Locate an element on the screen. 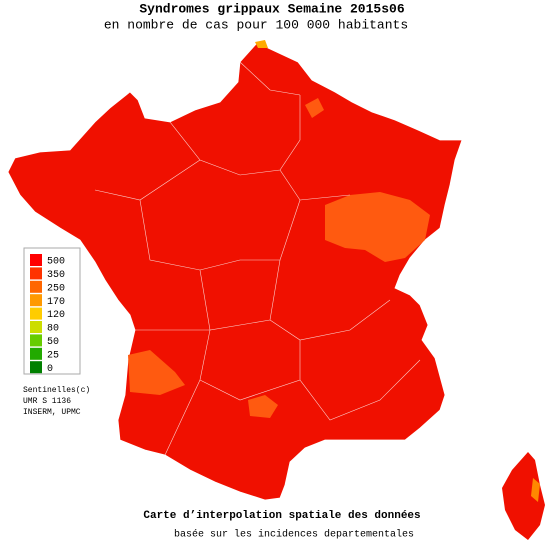 This screenshot has width=549, height=544. legend-label: 170 is located at coordinates (56, 302).